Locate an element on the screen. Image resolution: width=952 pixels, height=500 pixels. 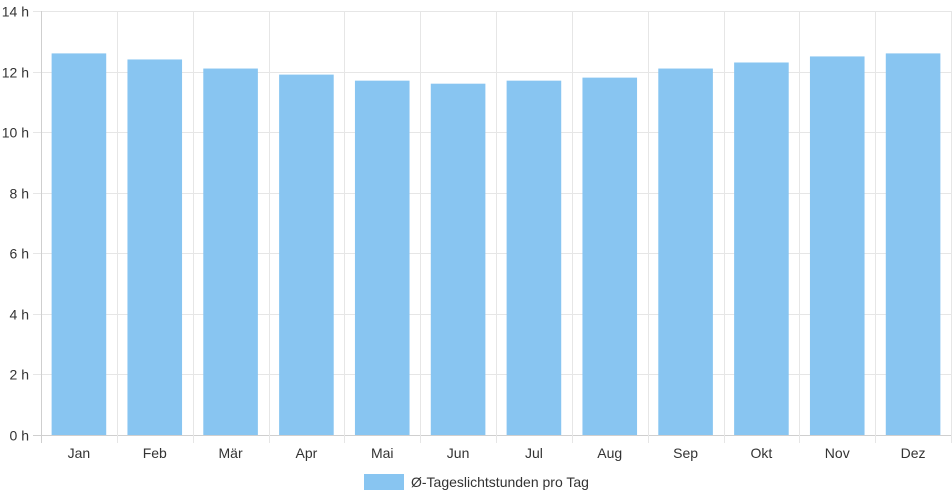
legend-label: Ø-Tageslichtstunden pro Tag is located at coordinates (500, 482).